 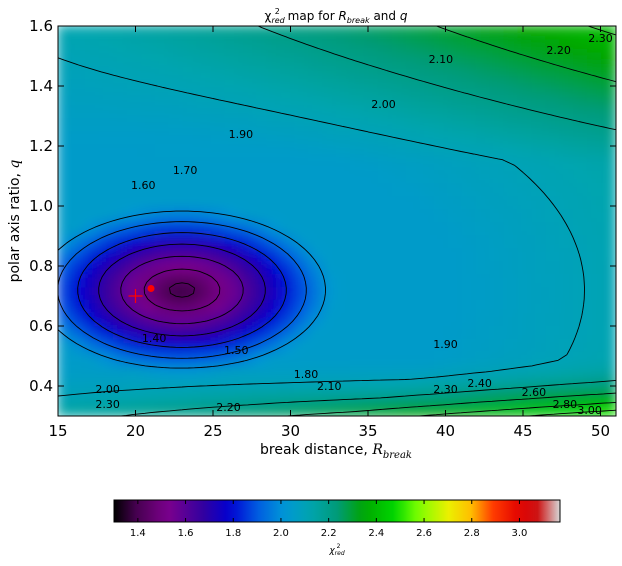 I want to click on x-tick-label: 40, so click(x=445, y=431).